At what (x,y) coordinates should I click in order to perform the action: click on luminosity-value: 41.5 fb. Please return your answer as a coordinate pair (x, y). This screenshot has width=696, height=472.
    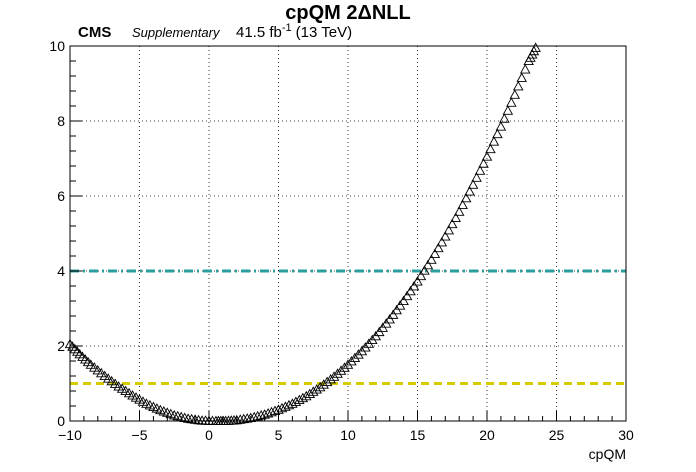
    Looking at the image, I should click on (259, 32).